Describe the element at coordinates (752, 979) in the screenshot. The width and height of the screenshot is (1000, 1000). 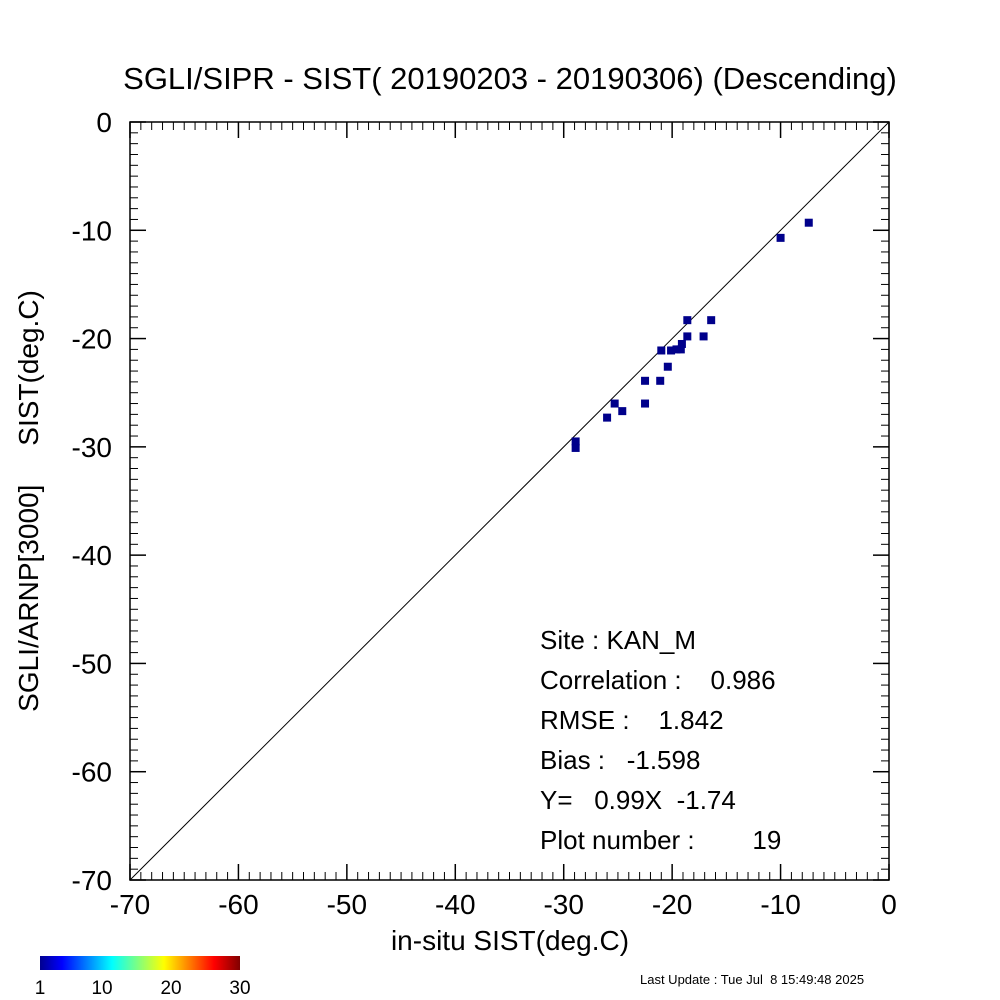
I see `last-update-text: Last Update : Tue Jul 8 15:49:48 2025` at that location.